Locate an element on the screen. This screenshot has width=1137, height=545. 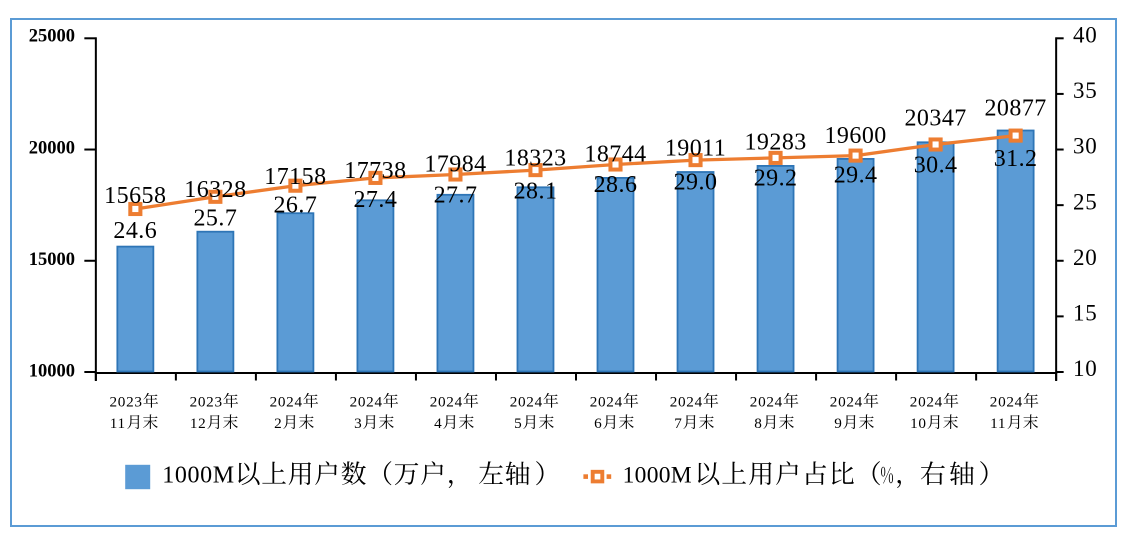
svg-text: 30 is located at coordinates (1085, 146).